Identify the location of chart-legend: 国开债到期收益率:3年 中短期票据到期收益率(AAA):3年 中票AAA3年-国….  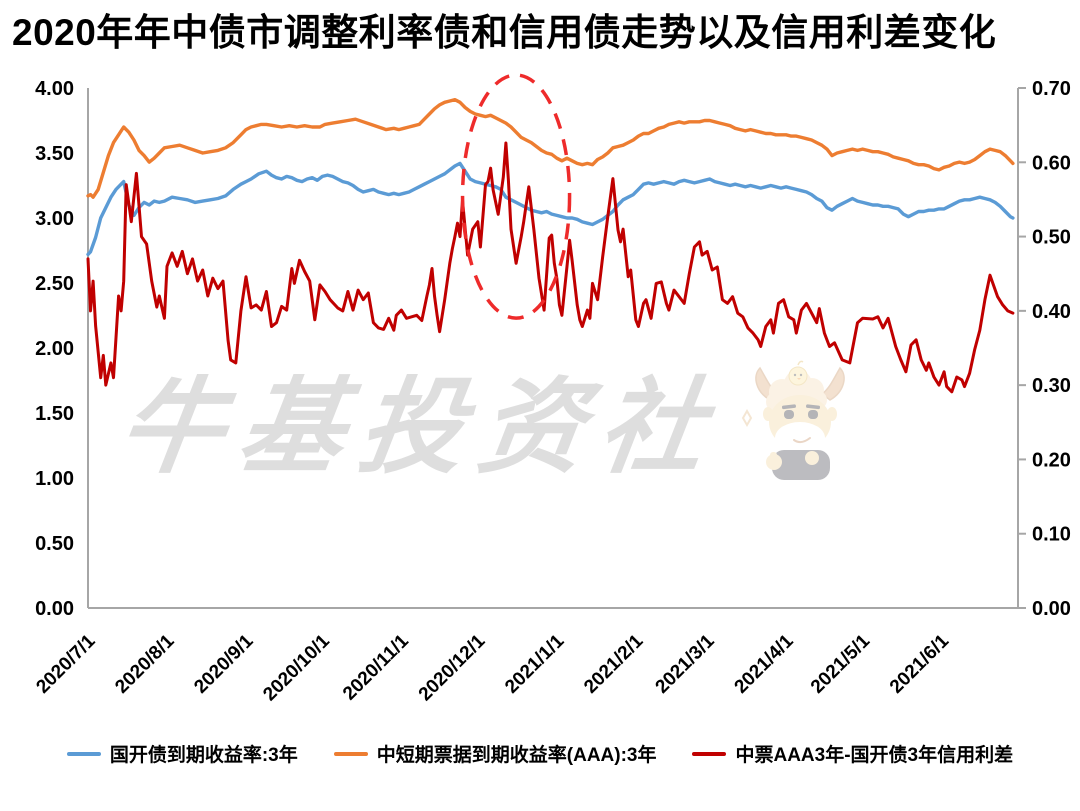
(540, 753).